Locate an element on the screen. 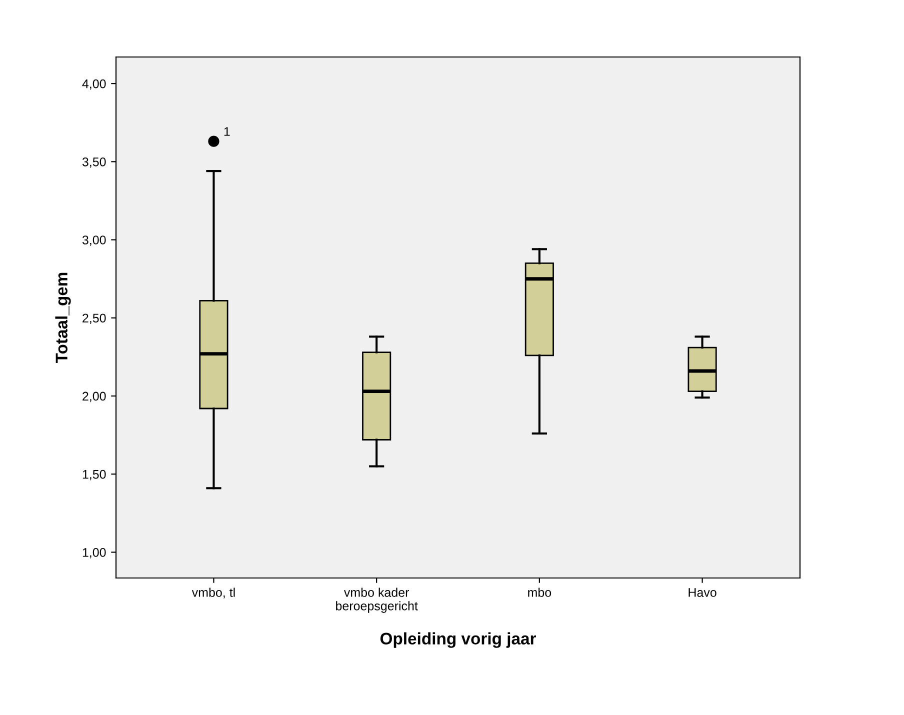 This screenshot has width=904, height=715. x-tick-label: mbo is located at coordinates (540, 592).